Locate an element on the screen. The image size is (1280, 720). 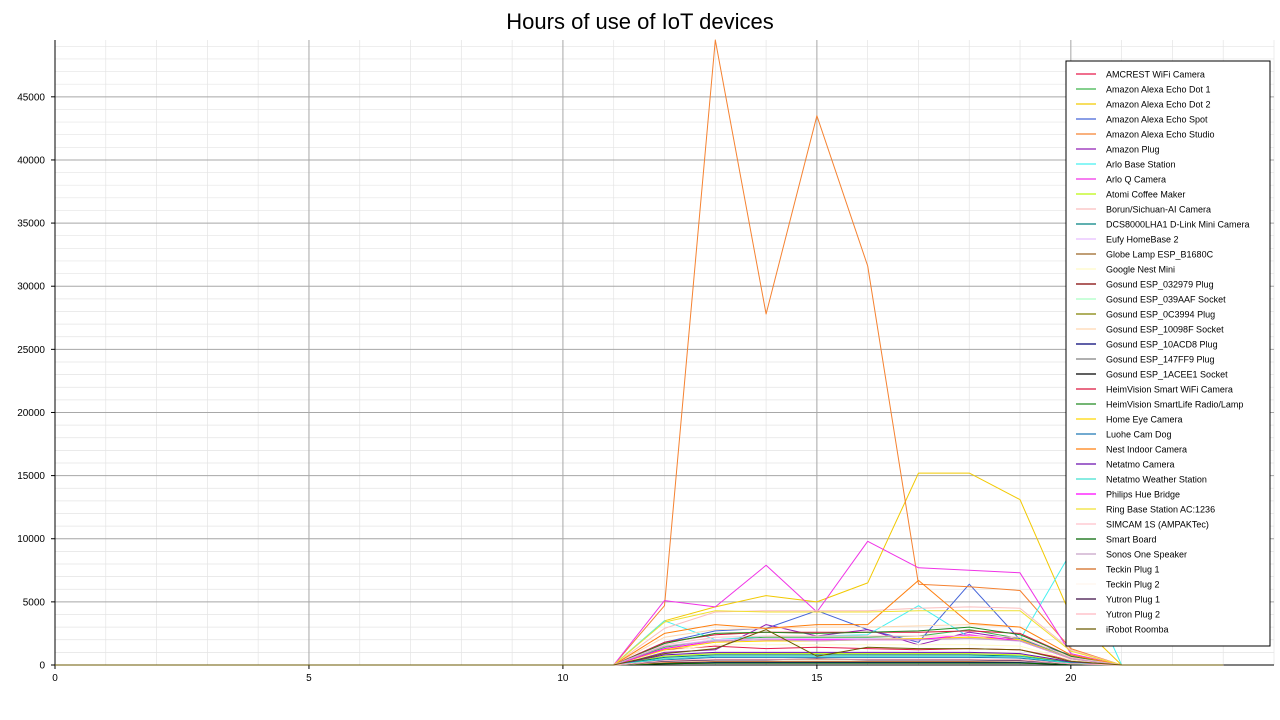
y-tick-label: 30000 is located at coordinates (31, 287).